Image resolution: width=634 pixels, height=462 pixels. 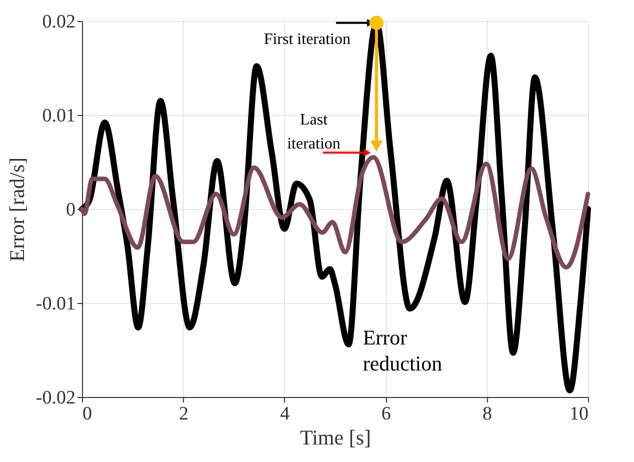 I want to click on annotation: Last iteration, so click(x=313, y=132).